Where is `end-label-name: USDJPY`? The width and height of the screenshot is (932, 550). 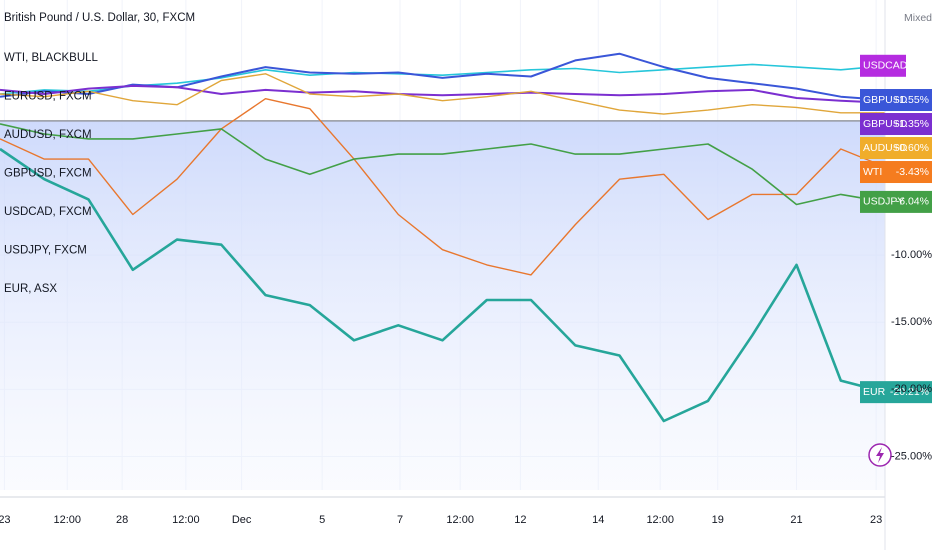
end-label-name: USDJPY is located at coordinates (883, 202).